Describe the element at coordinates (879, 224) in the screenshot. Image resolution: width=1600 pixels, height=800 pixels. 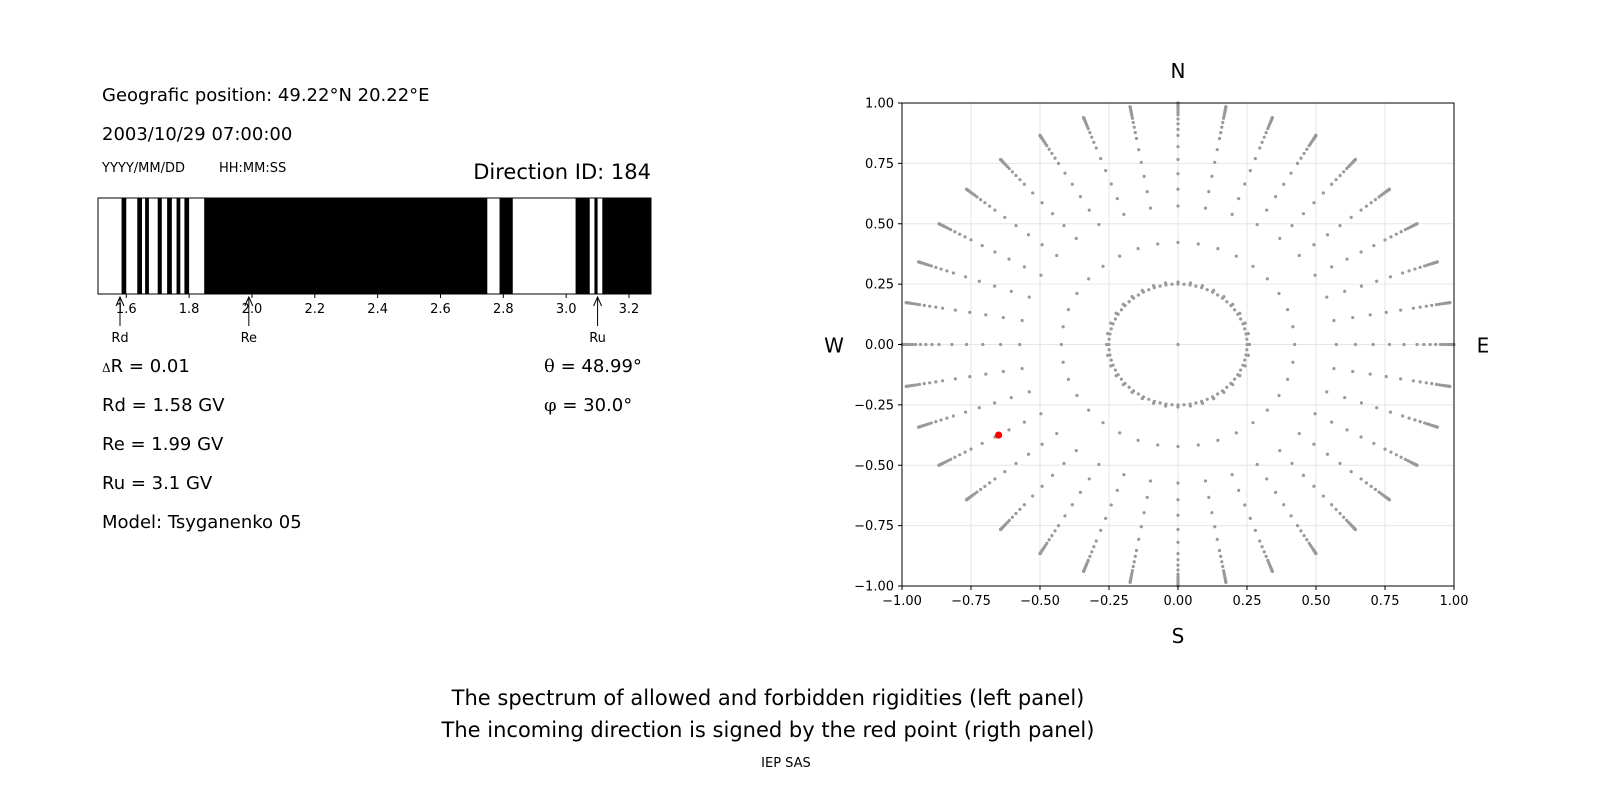
I see `y-tick-label: 0.50` at that location.